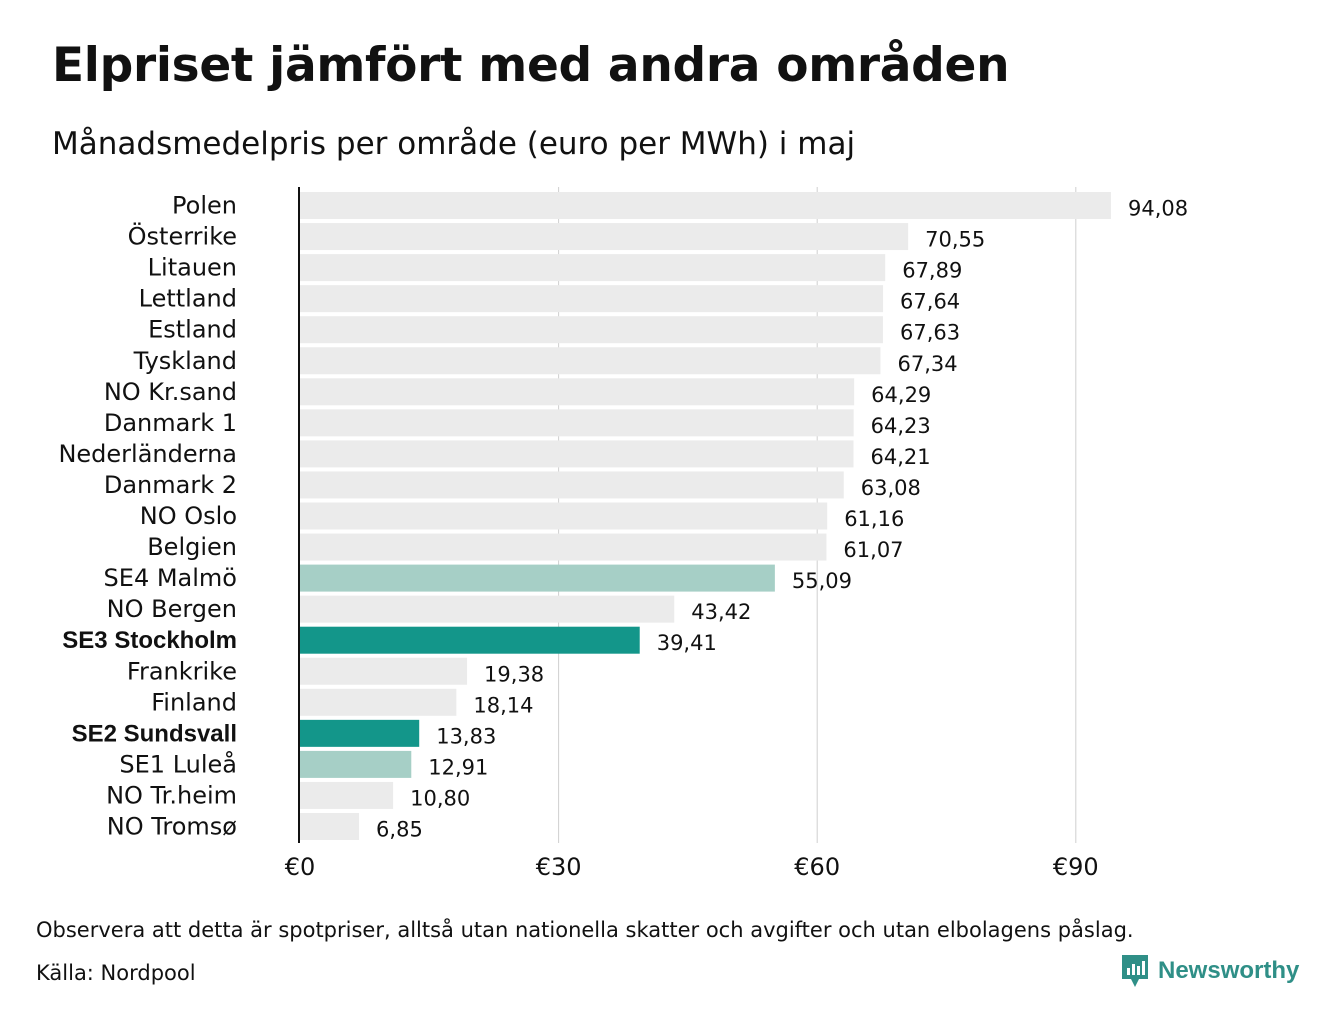  What do you see at coordinates (182, 671) in the screenshot?
I see `category-label: Frankrike` at bounding box center [182, 671].